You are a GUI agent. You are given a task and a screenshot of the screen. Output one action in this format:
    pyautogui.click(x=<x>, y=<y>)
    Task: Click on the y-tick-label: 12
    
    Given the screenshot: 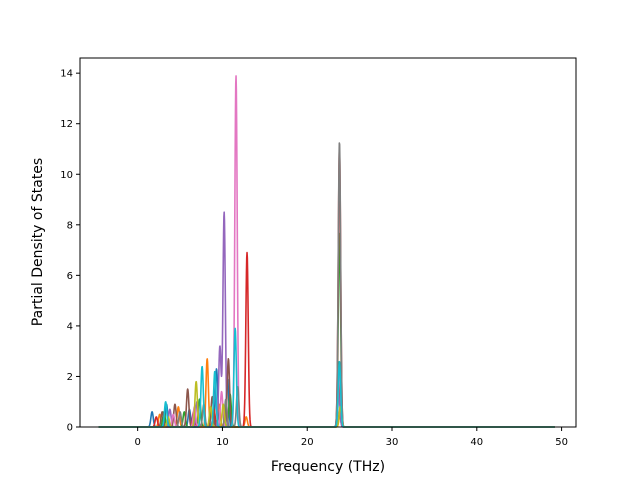 What is the action you would take?
    pyautogui.click(x=66, y=124)
    